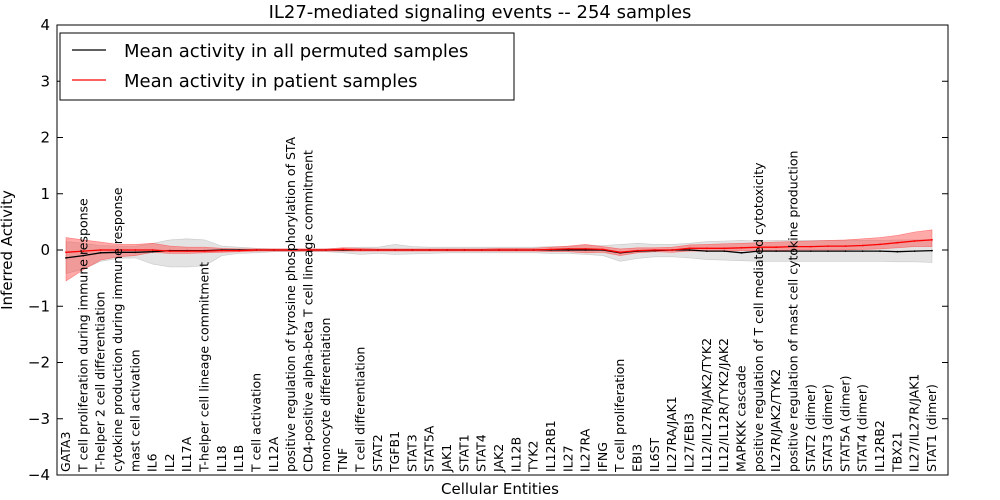 The image size is (1000, 500). What do you see at coordinates (45, 250) in the screenshot?
I see `y-tick-label: 0` at bounding box center [45, 250].